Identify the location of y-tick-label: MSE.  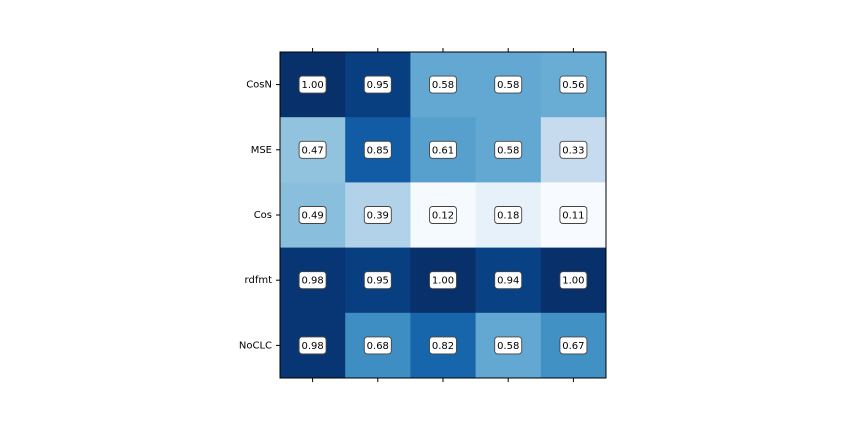
(261, 150).